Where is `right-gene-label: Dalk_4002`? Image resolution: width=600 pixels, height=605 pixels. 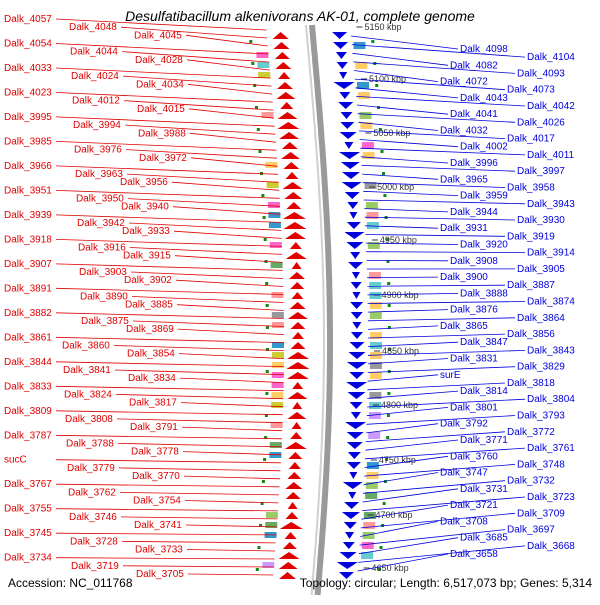 right-gene-label: Dalk_4002 is located at coordinates (484, 147).